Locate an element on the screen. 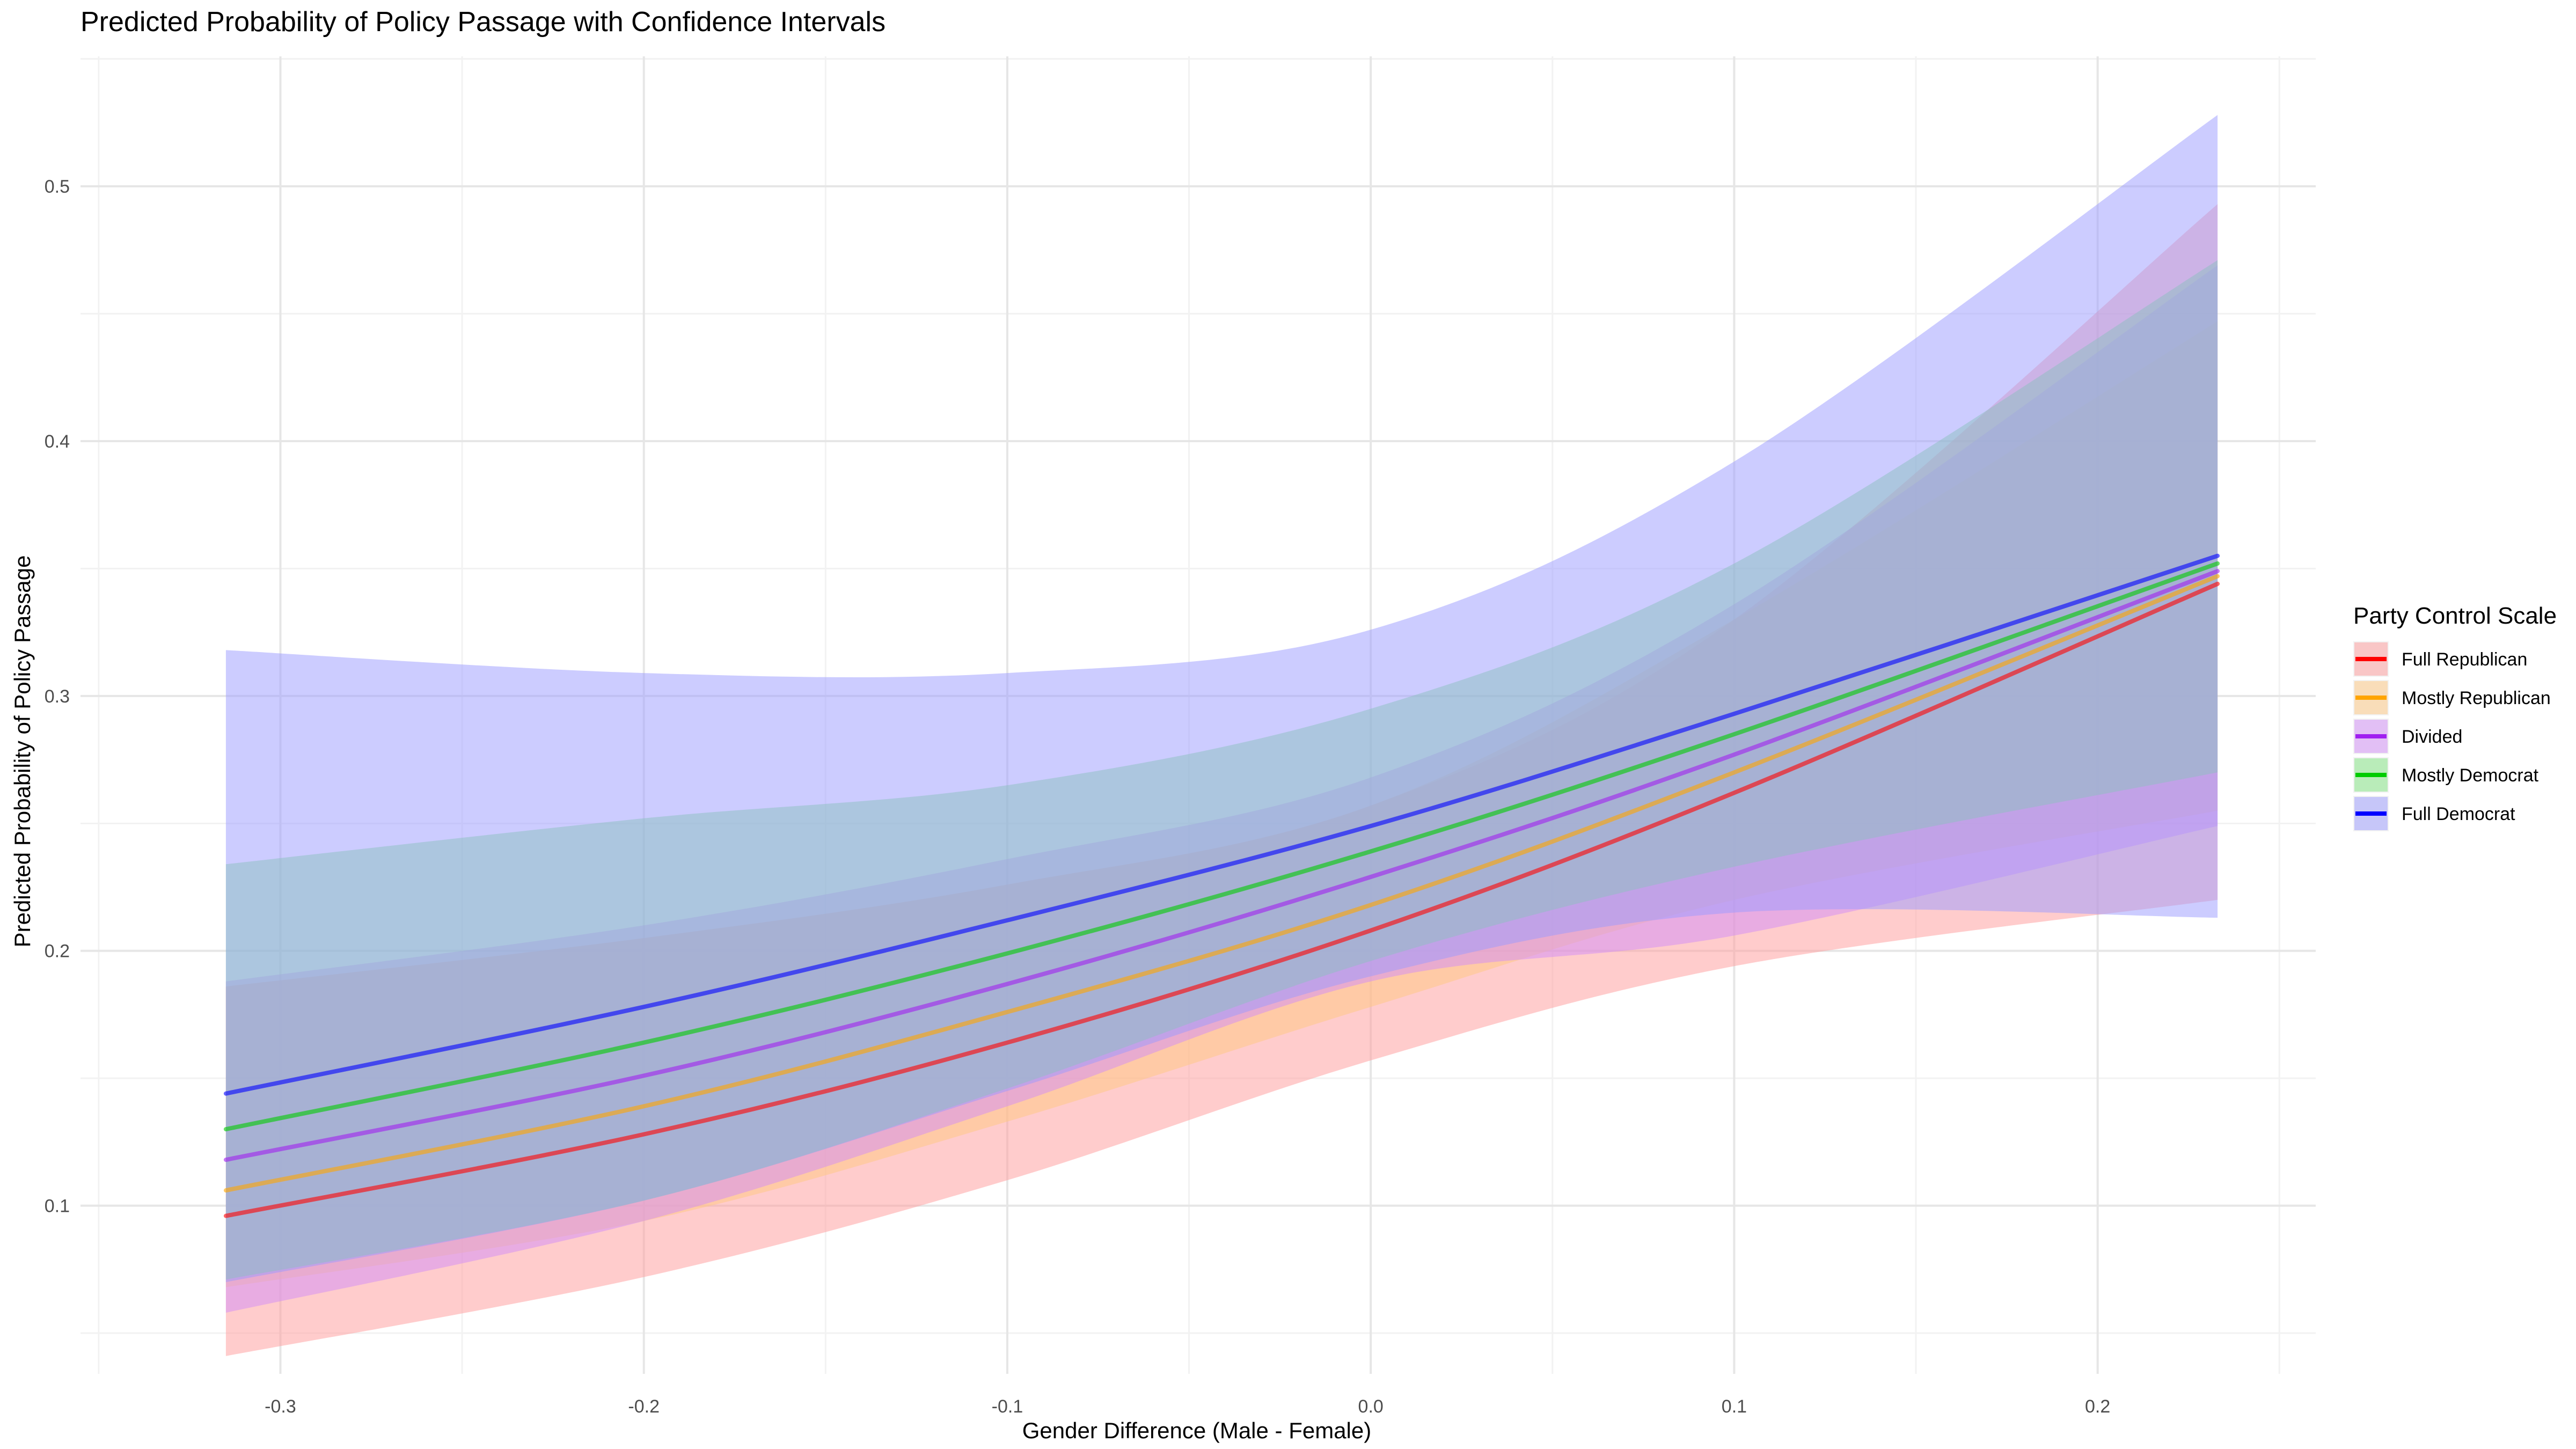  x-axis-ticks: -0.3 -0.2 -0.1 0.0 0.1 0.2 is located at coordinates (1187, 1406).